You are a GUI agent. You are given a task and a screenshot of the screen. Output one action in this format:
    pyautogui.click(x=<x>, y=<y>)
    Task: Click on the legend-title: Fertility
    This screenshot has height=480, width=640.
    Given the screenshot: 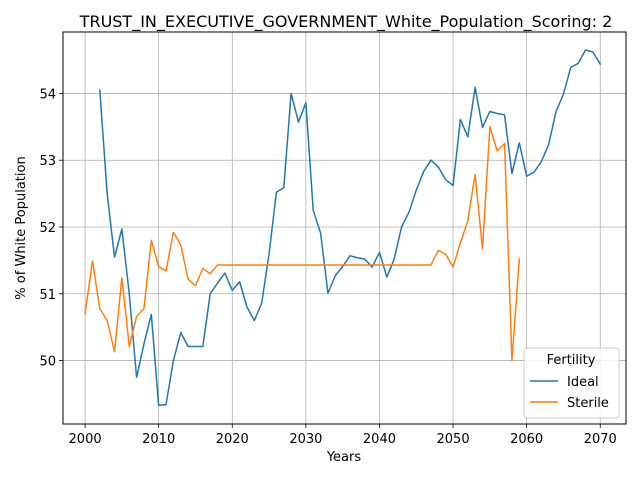 What is the action you would take?
    pyautogui.click(x=571, y=360)
    